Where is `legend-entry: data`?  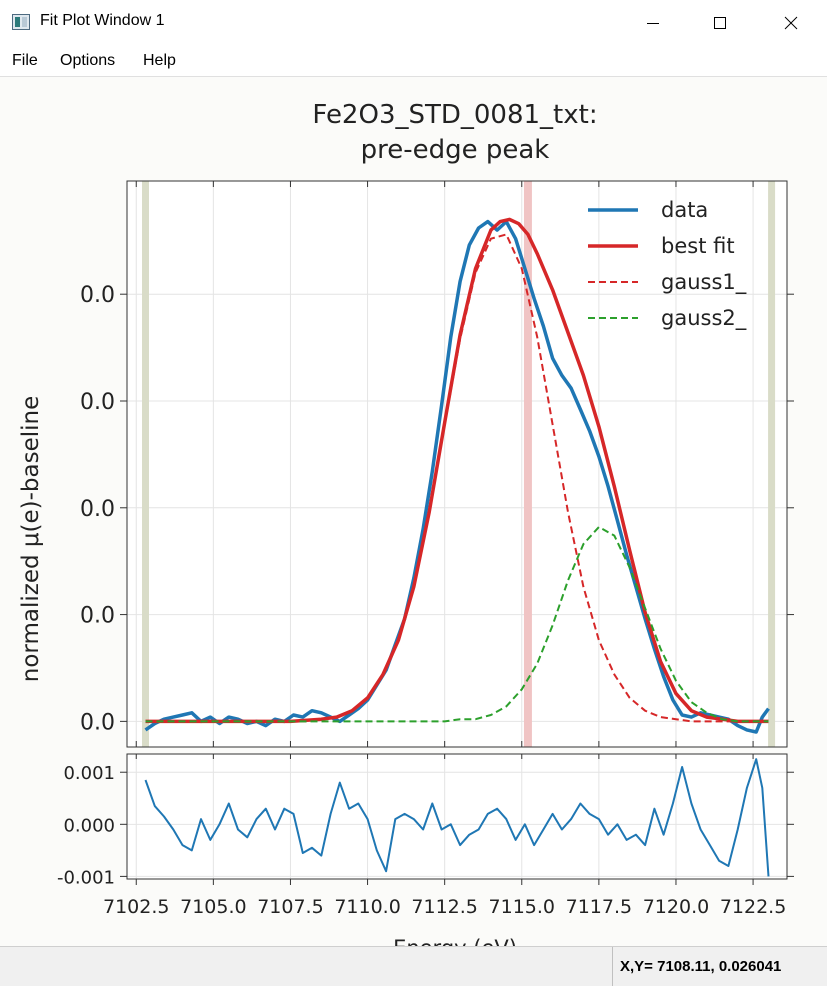
legend-entry: data is located at coordinates (684, 210).